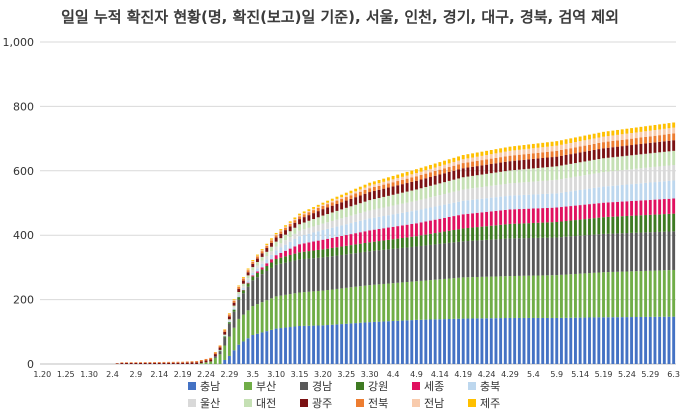 The height and width of the screenshot is (416, 680). I want to click on legend-swatch, so click(192, 403).